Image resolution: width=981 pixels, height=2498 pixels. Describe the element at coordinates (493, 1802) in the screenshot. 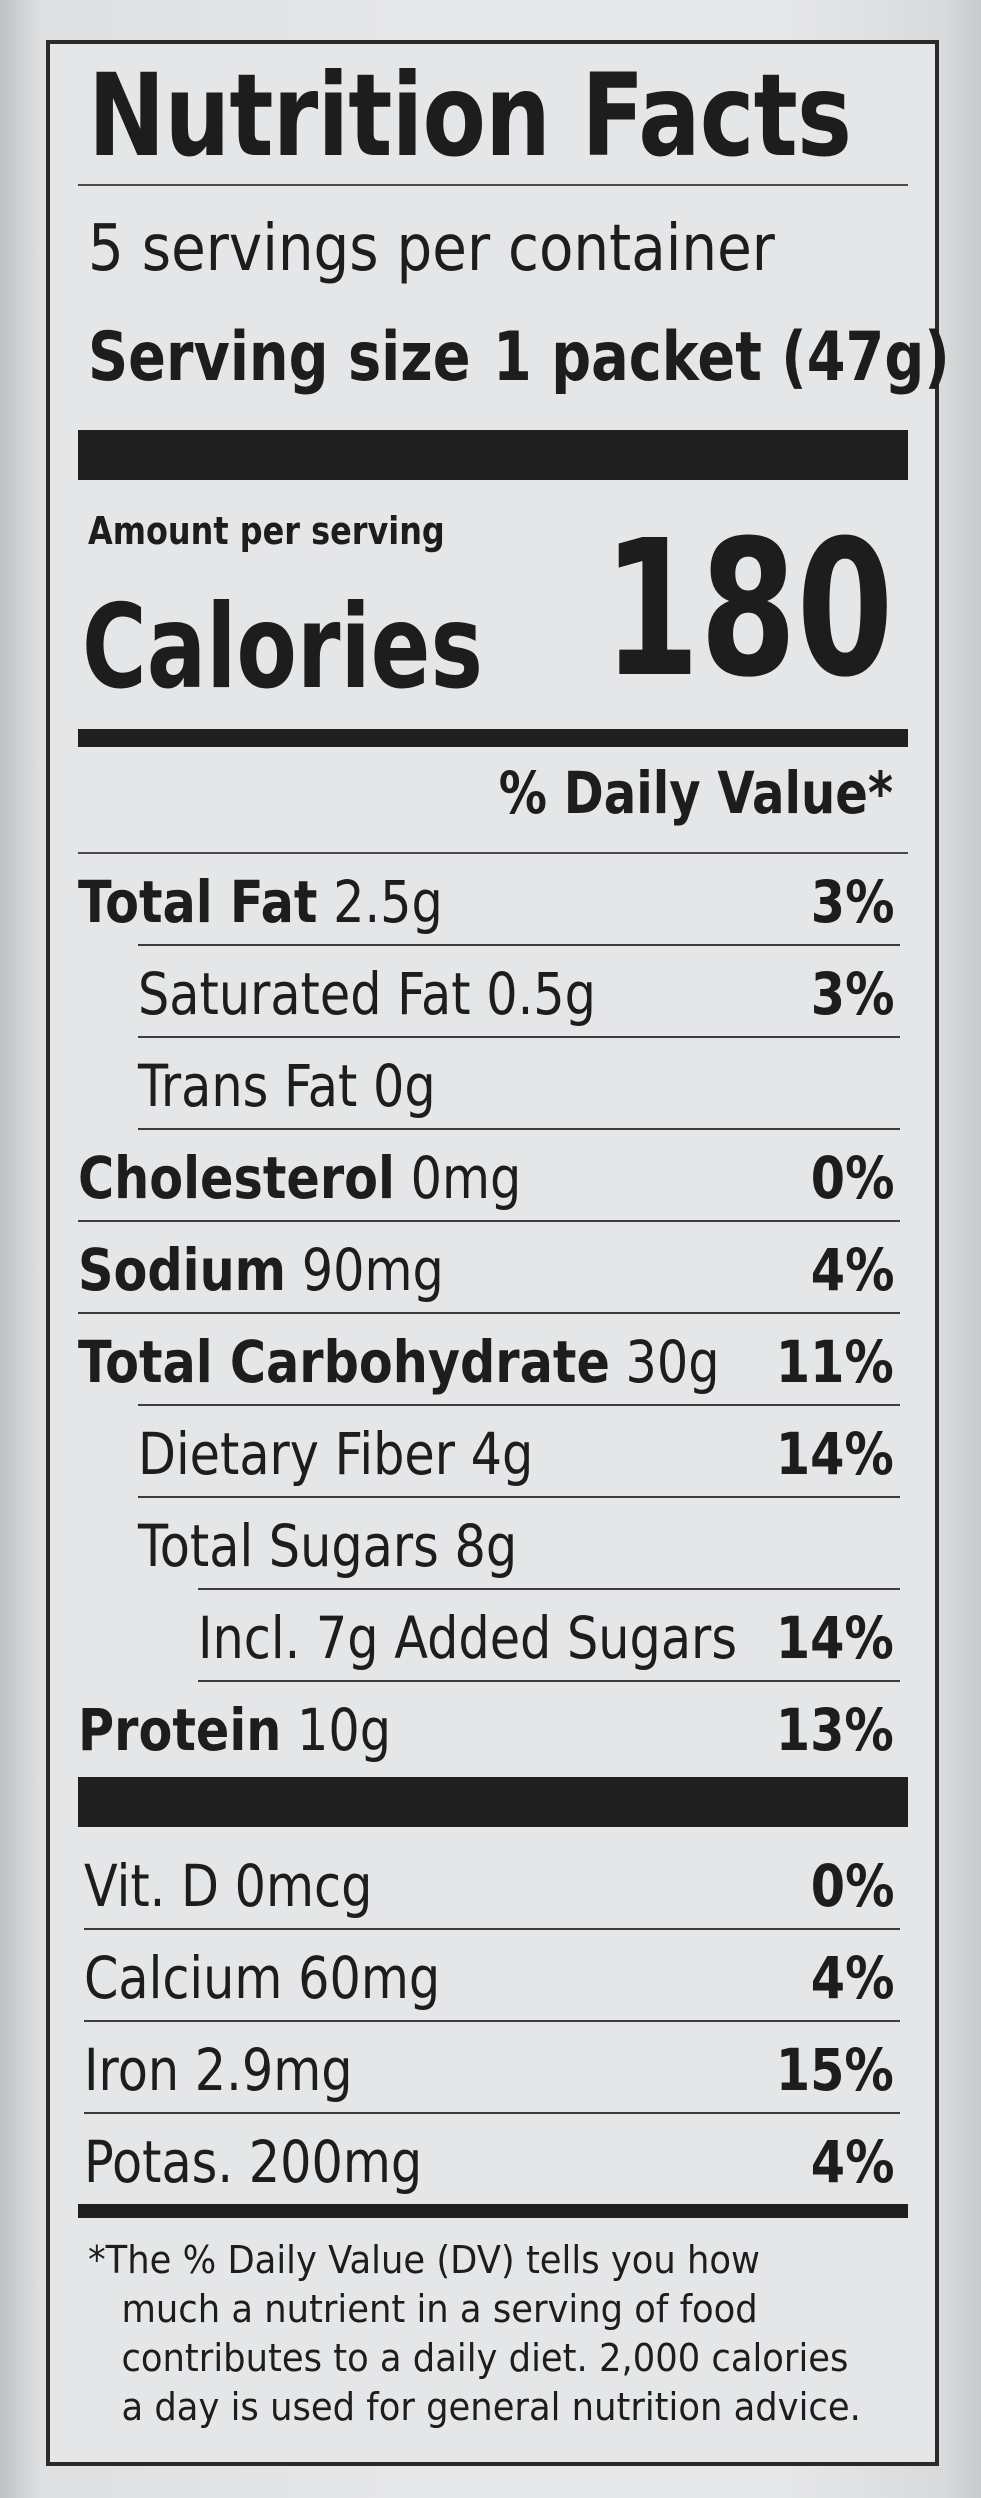

I see `vitamins-divider-thick` at that location.